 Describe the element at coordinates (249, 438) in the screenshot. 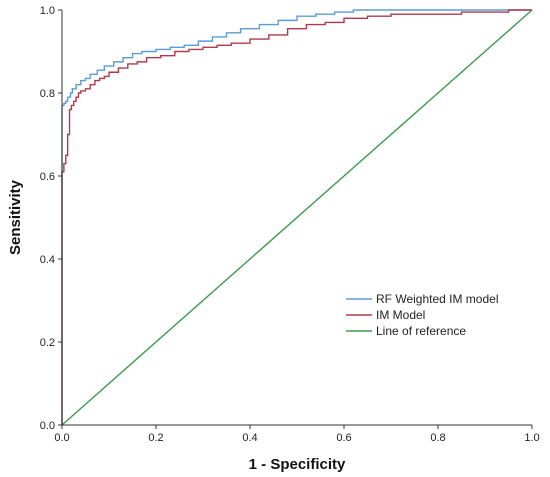

I see `x-tick-label-2: 0.4` at that location.